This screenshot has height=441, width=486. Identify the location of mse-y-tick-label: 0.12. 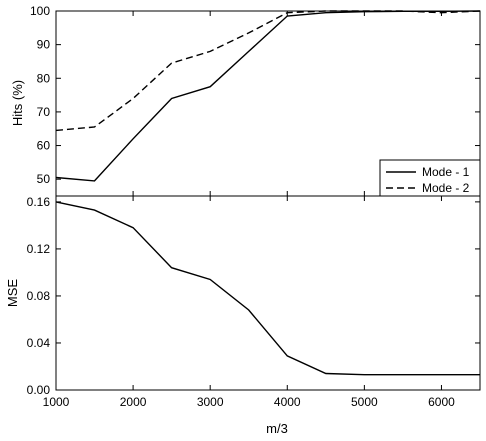
(39, 249).